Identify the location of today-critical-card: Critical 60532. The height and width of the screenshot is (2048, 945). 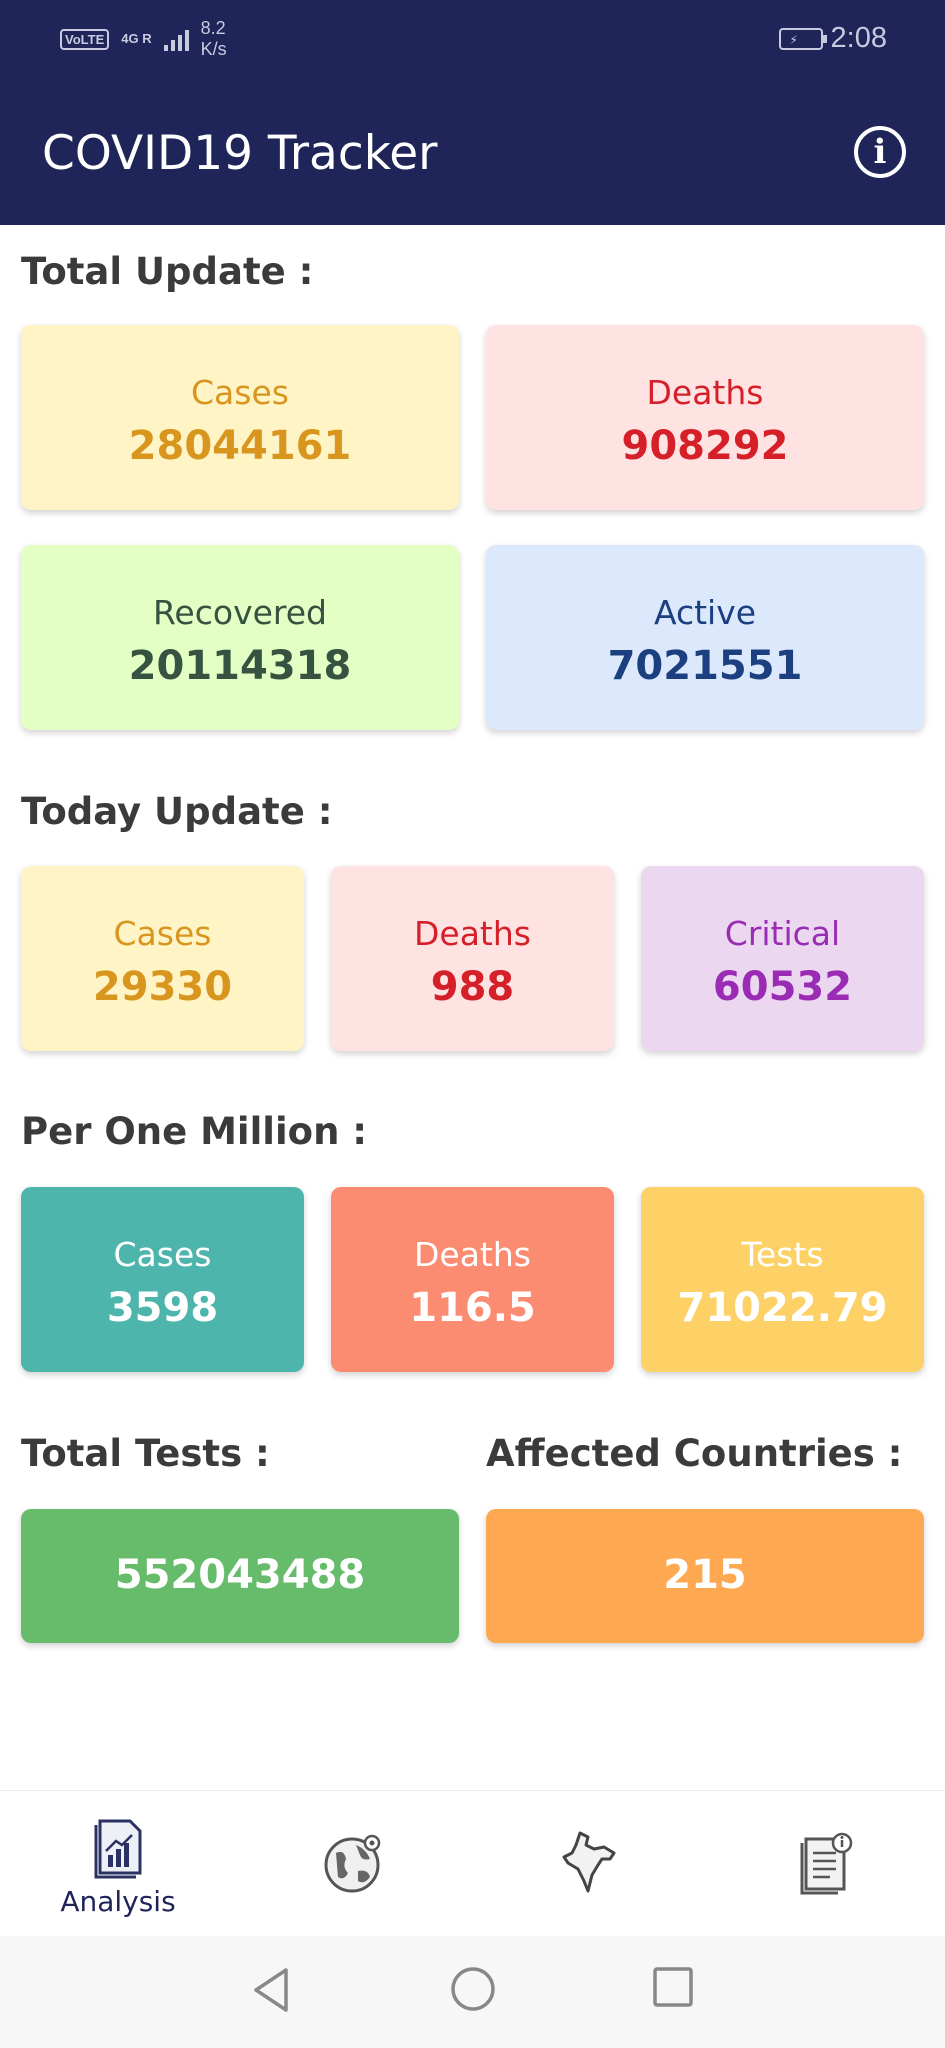
(782, 958).